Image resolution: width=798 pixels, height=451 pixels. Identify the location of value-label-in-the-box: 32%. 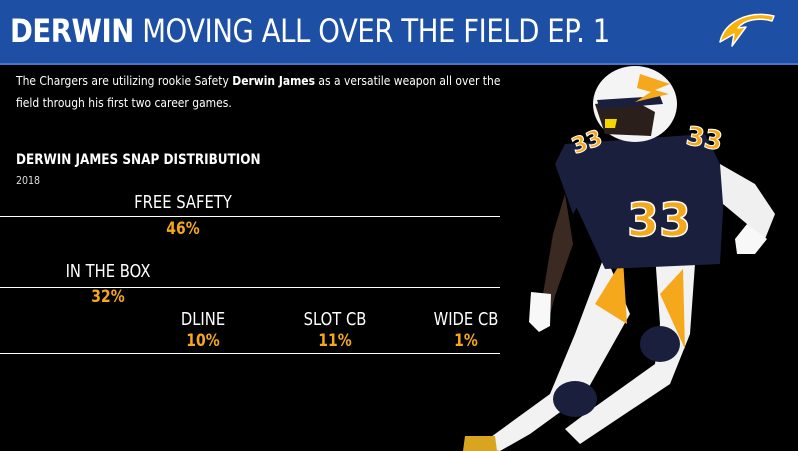
(108, 297).